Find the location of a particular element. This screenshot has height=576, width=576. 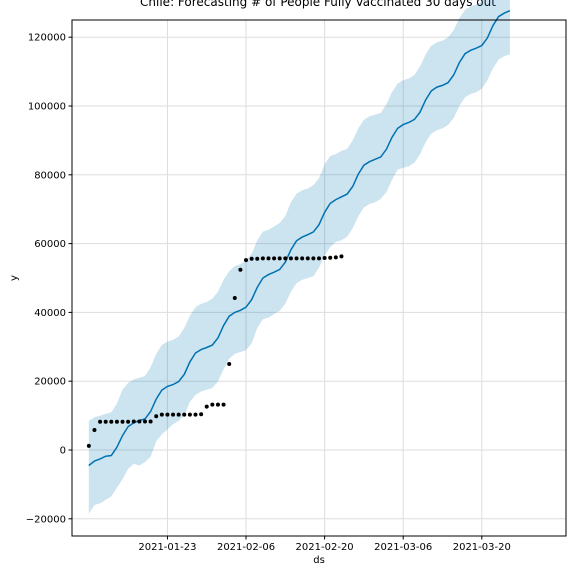

y-tick-label: 100000 is located at coordinates (47, 107).